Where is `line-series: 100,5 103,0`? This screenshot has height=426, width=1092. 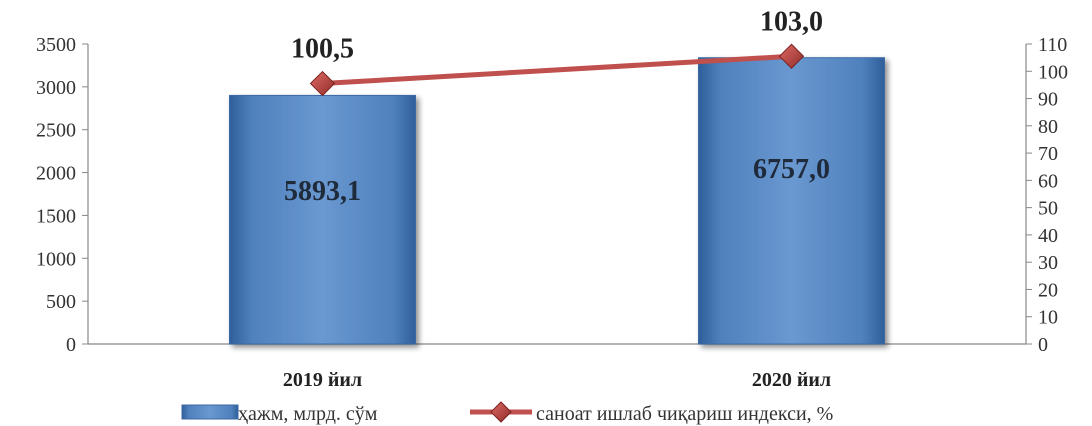
line-series: 100,5 103,0 is located at coordinates (557, 51).